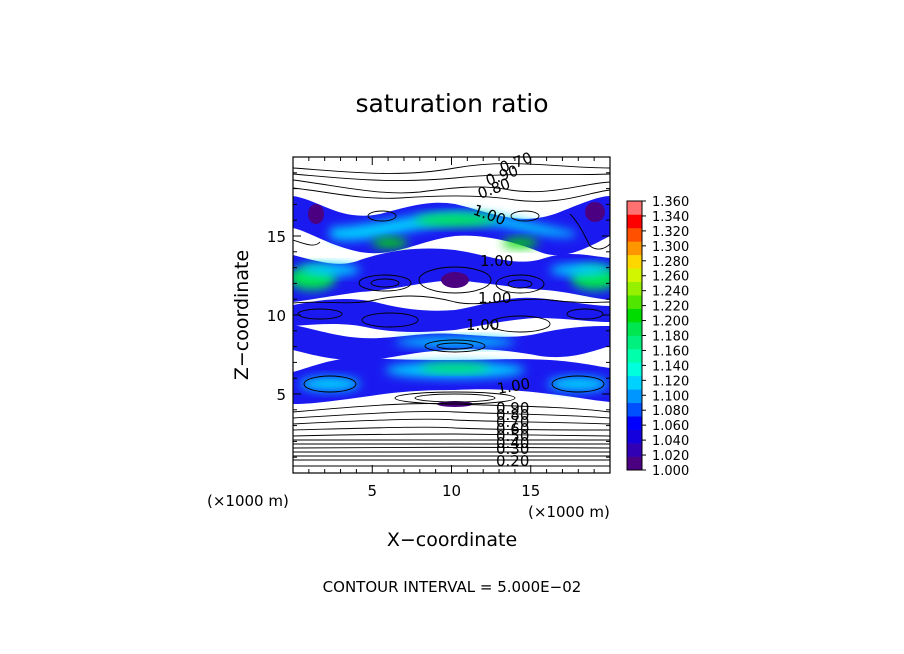 This screenshot has width=904, height=654. I want to click on colorbar-label: 1.120, so click(670, 381).